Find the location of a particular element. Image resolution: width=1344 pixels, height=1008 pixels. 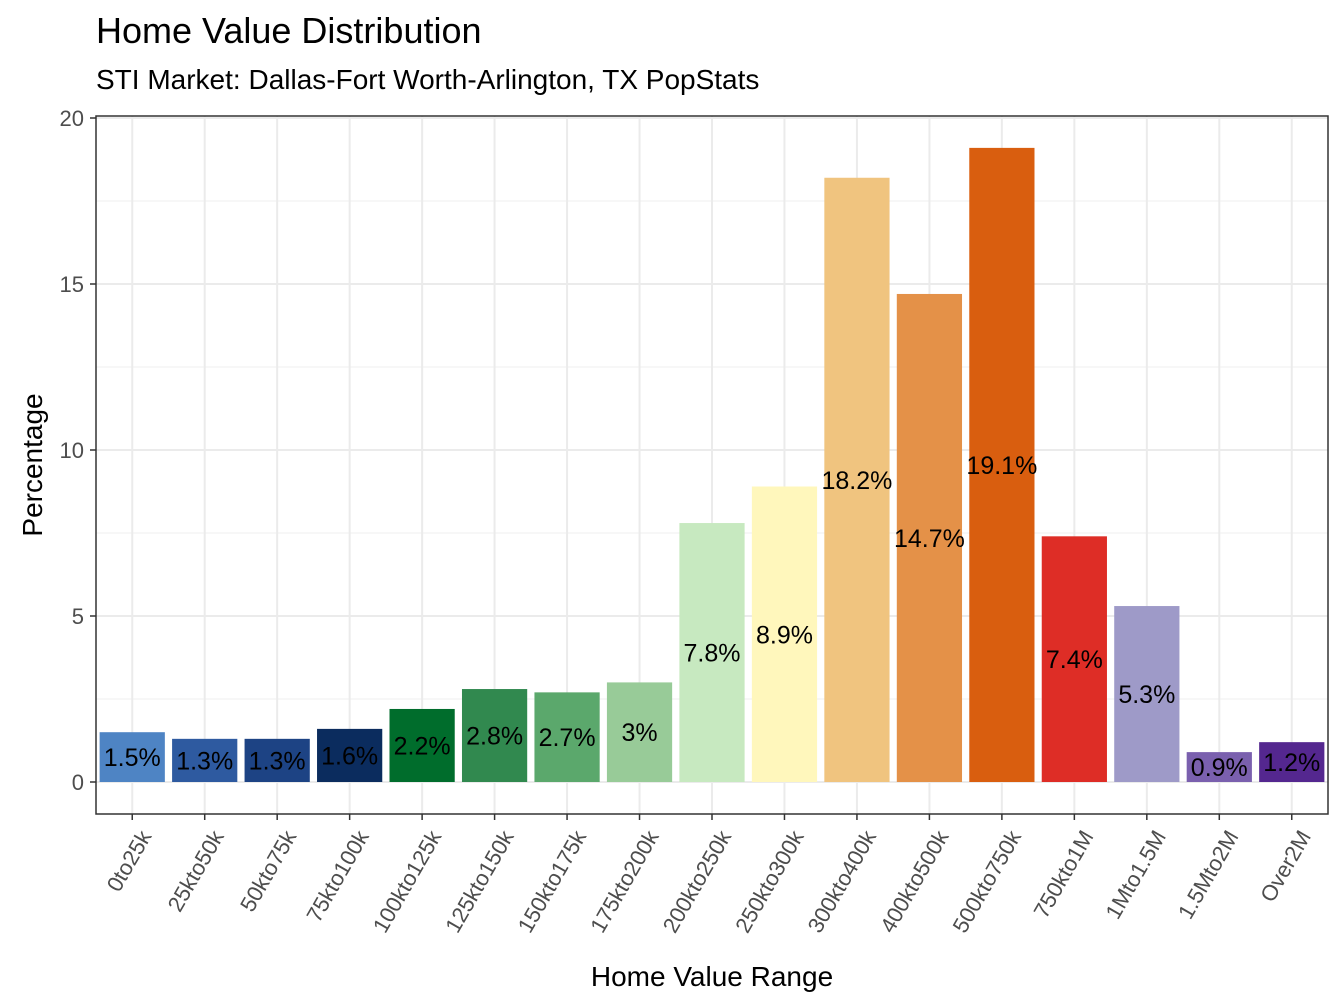

bar-value-label: 7.8% is located at coordinates (712, 654).